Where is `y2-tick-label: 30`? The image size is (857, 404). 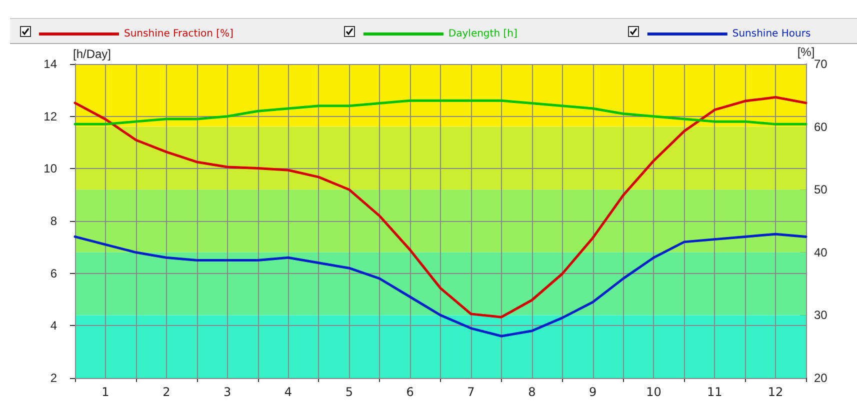
y2-tick-label: 30 is located at coordinates (821, 315).